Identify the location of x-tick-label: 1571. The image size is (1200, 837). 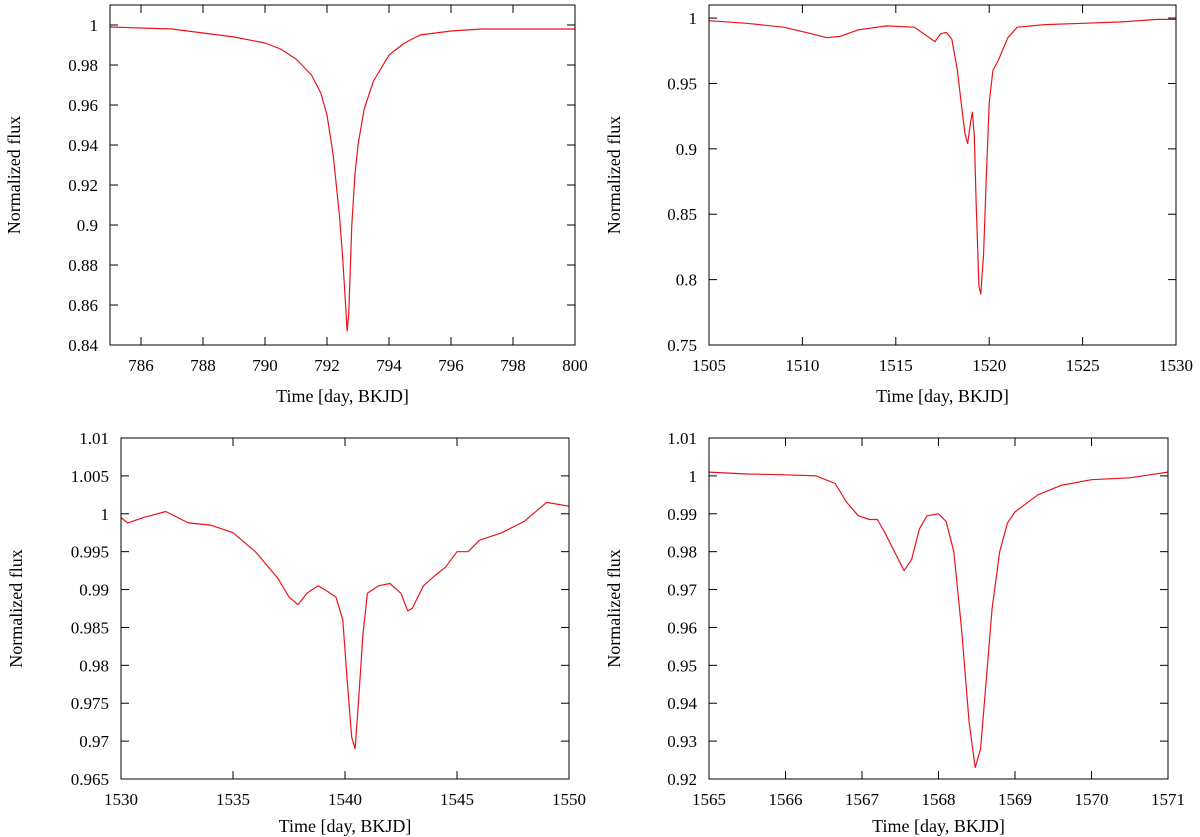
(1168, 799).